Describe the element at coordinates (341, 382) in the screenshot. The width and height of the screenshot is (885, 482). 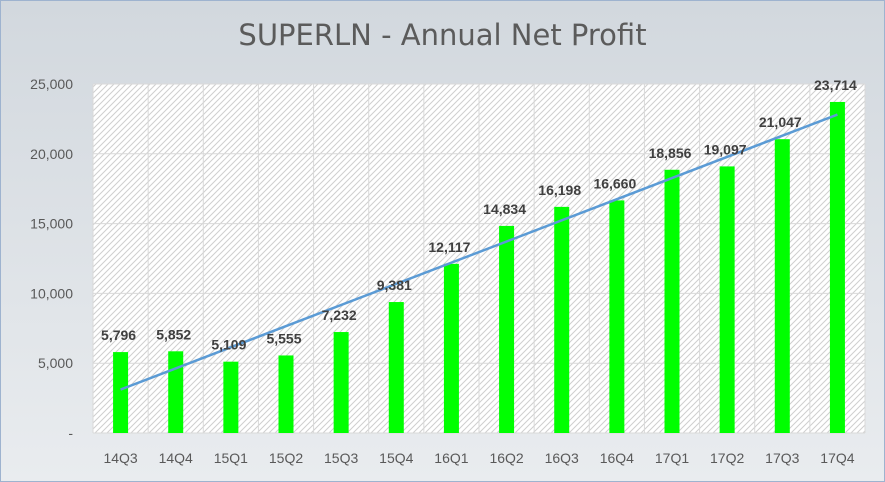
I see `bar-15Q3` at that location.